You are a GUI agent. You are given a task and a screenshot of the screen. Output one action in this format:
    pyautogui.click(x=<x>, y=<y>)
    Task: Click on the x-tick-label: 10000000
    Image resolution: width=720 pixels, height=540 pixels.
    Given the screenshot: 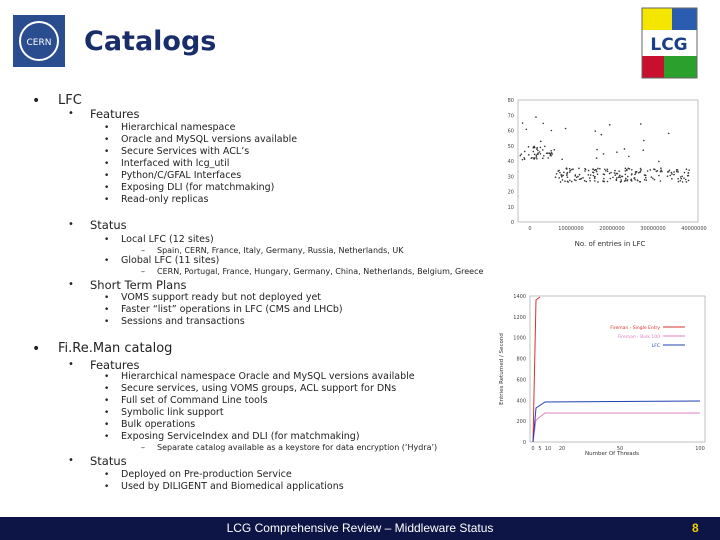 What is the action you would take?
    pyautogui.click(x=570, y=229)
    